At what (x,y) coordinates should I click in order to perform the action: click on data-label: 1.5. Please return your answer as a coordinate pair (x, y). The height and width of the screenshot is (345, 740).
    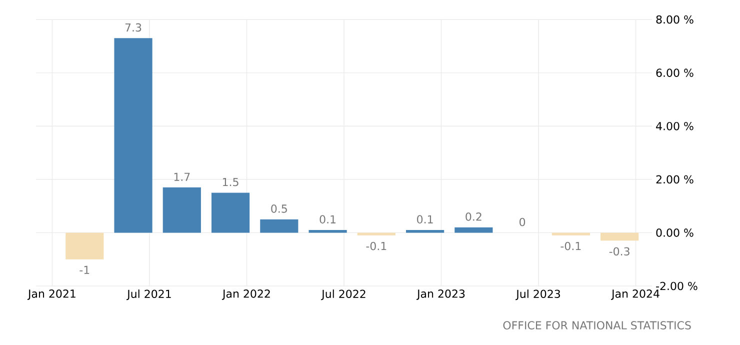
    Looking at the image, I should click on (230, 182).